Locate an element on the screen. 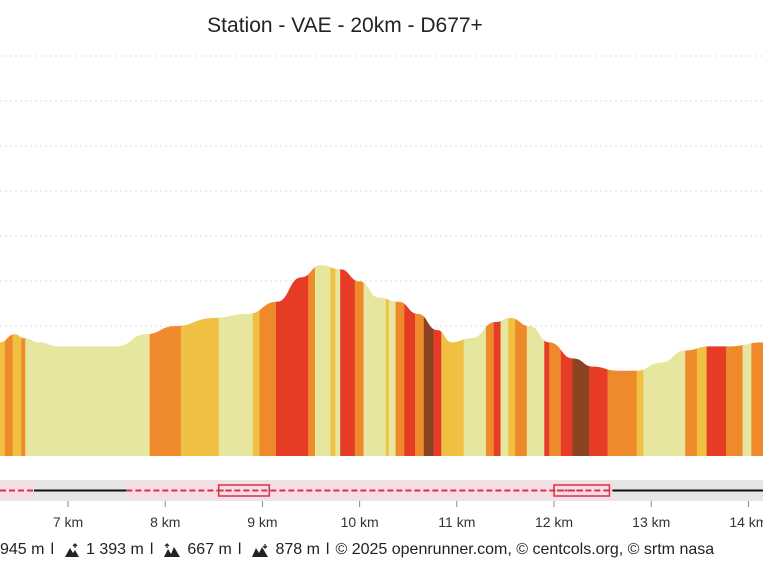 The height and width of the screenshot is (572, 763). mountain-down-icon is located at coordinates (260, 550).